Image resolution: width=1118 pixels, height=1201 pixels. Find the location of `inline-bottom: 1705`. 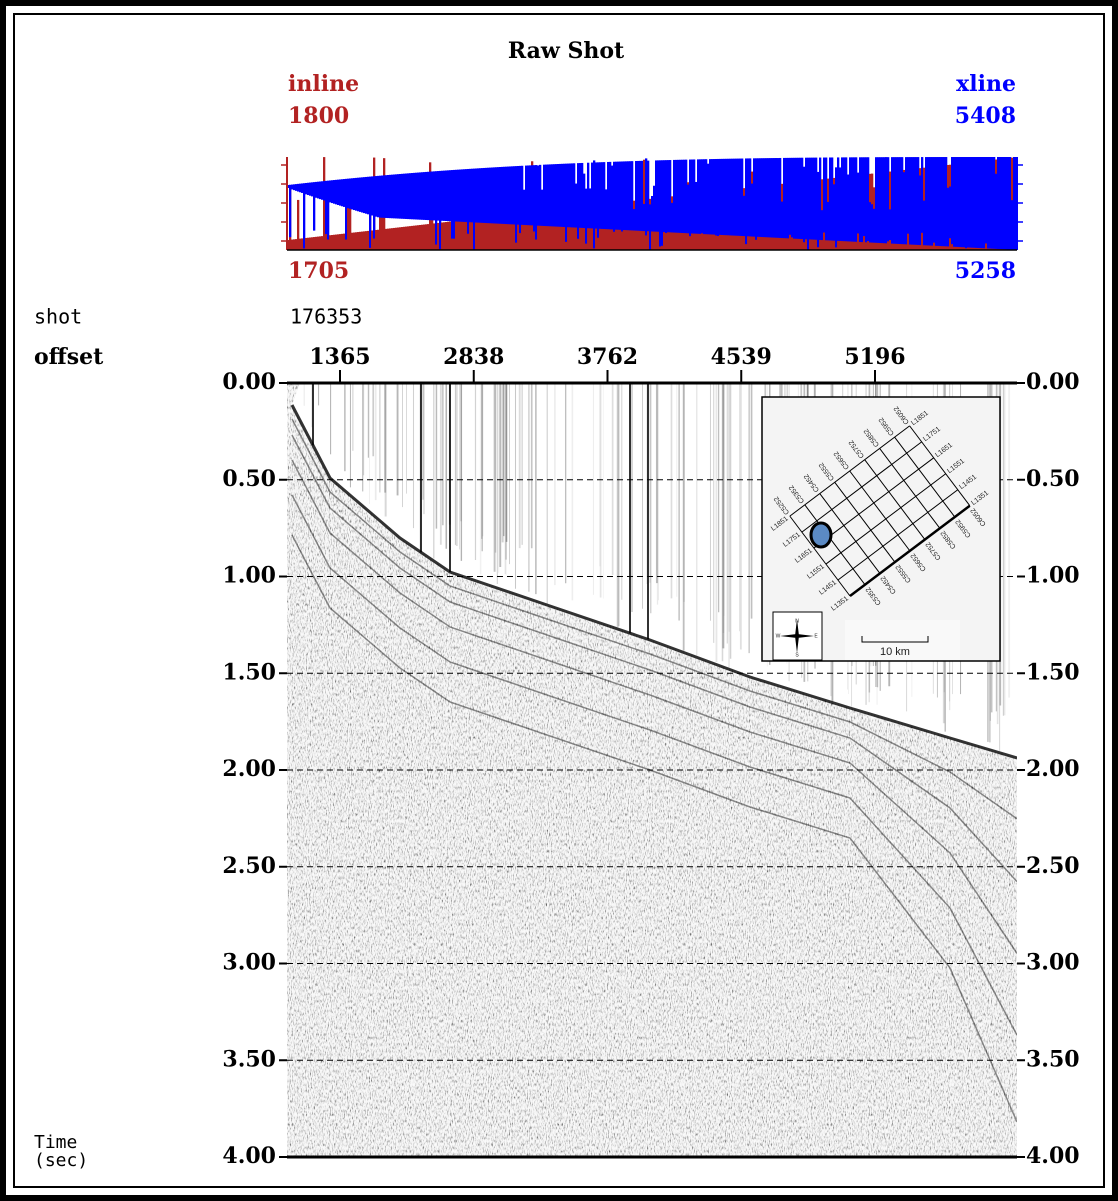

inline-bottom: 1705 is located at coordinates (318, 271).